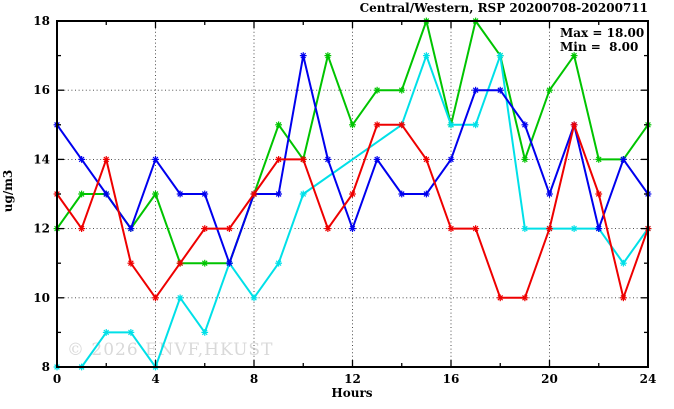 Image resolution: width=674 pixels, height=409 pixels. I want to click on y-tick-label: 16, so click(41, 90).